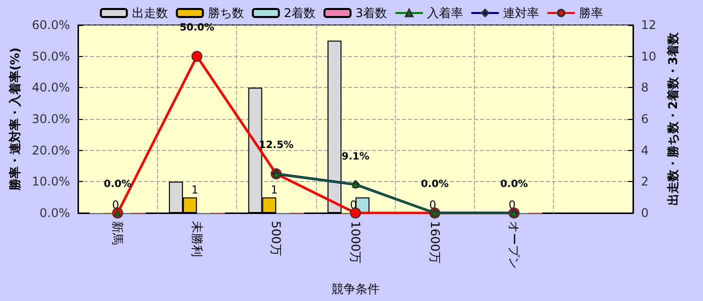 The image size is (703, 301). What do you see at coordinates (372, 13) in the screenshot?
I see `legend-label: 3着数` at bounding box center [372, 13].